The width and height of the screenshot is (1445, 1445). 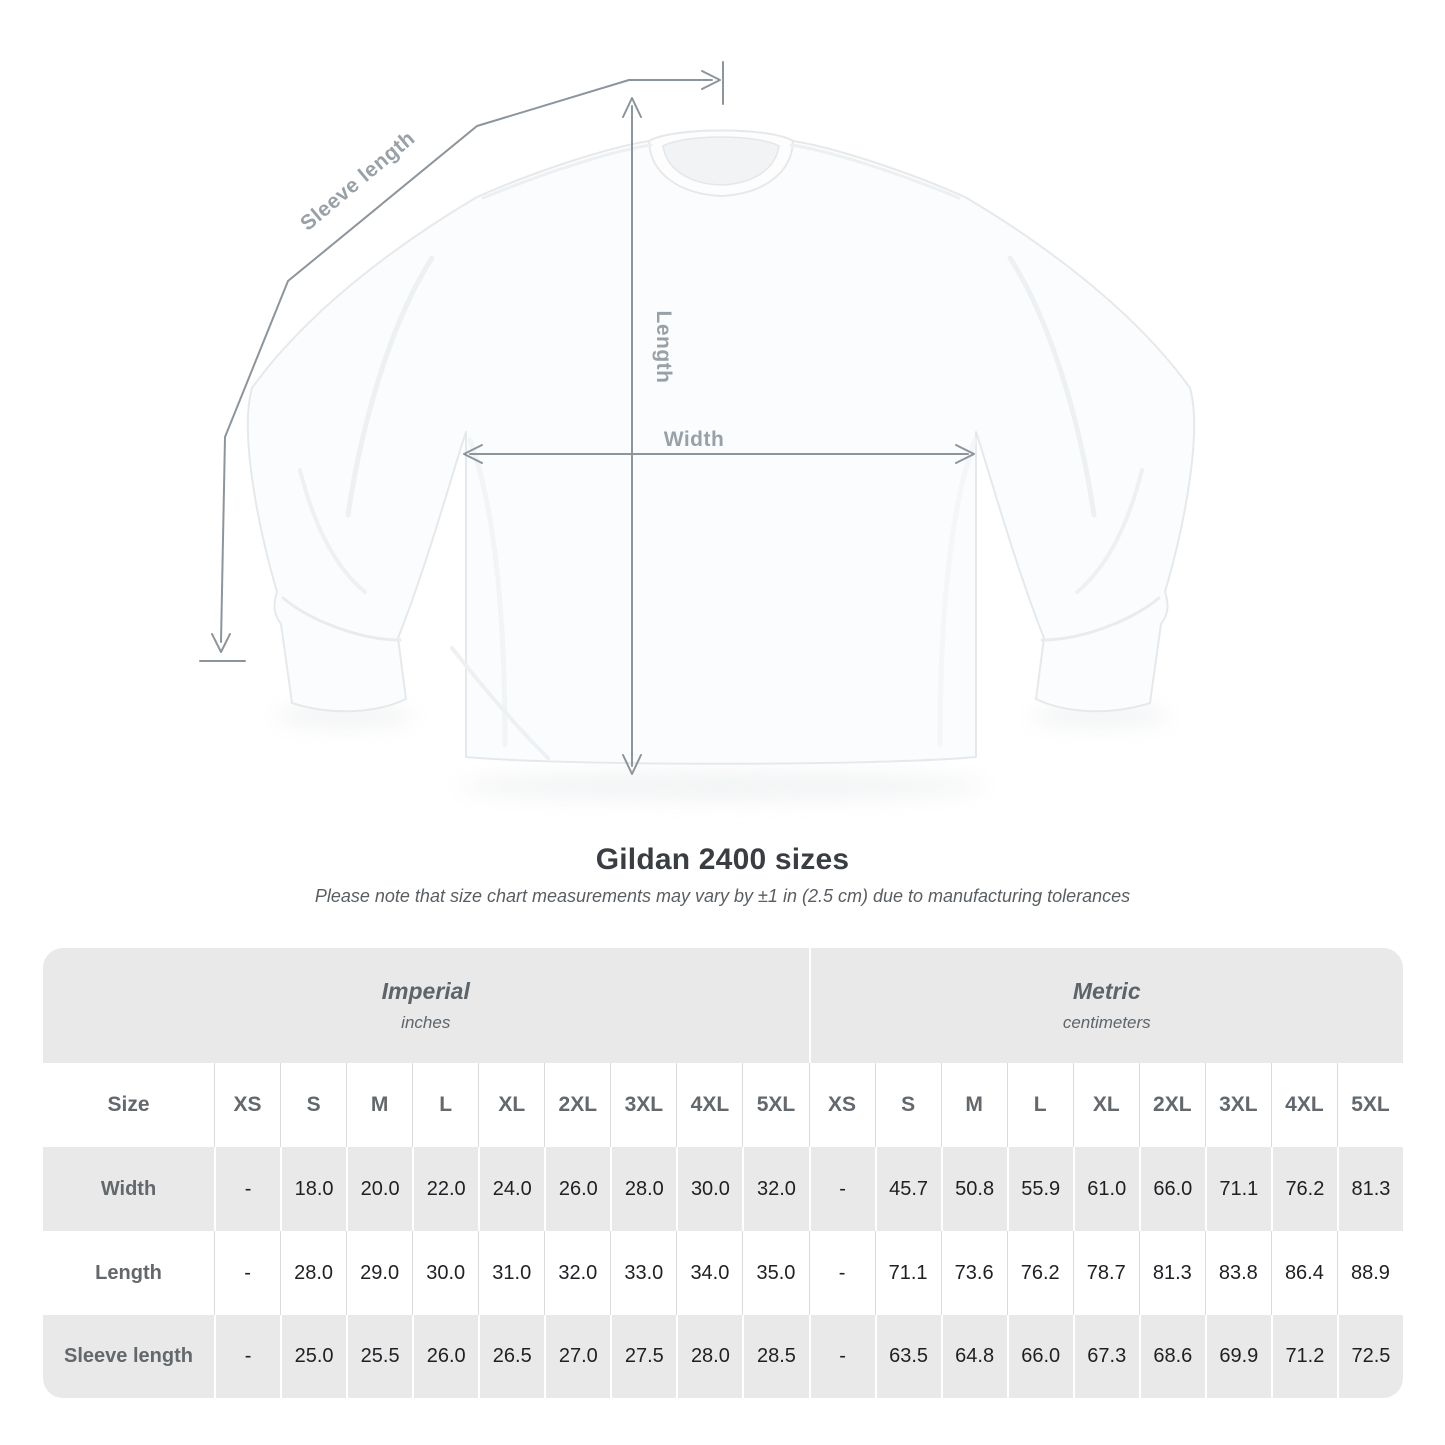 What do you see at coordinates (1105, 1356) in the screenshot?
I see `value-cell-metric: 67.3` at bounding box center [1105, 1356].